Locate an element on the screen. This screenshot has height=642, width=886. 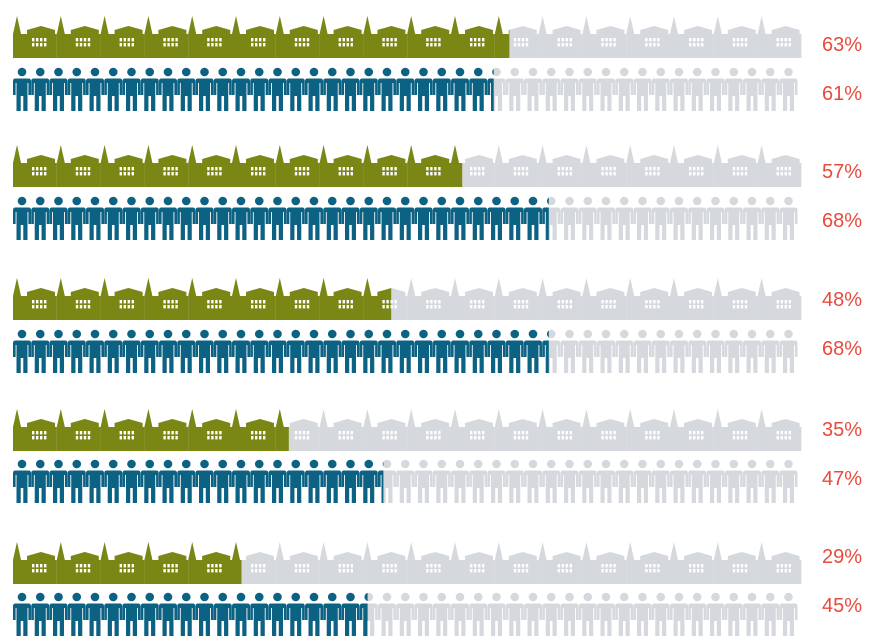
factory-percent-label: 63% is located at coordinates (842, 45).